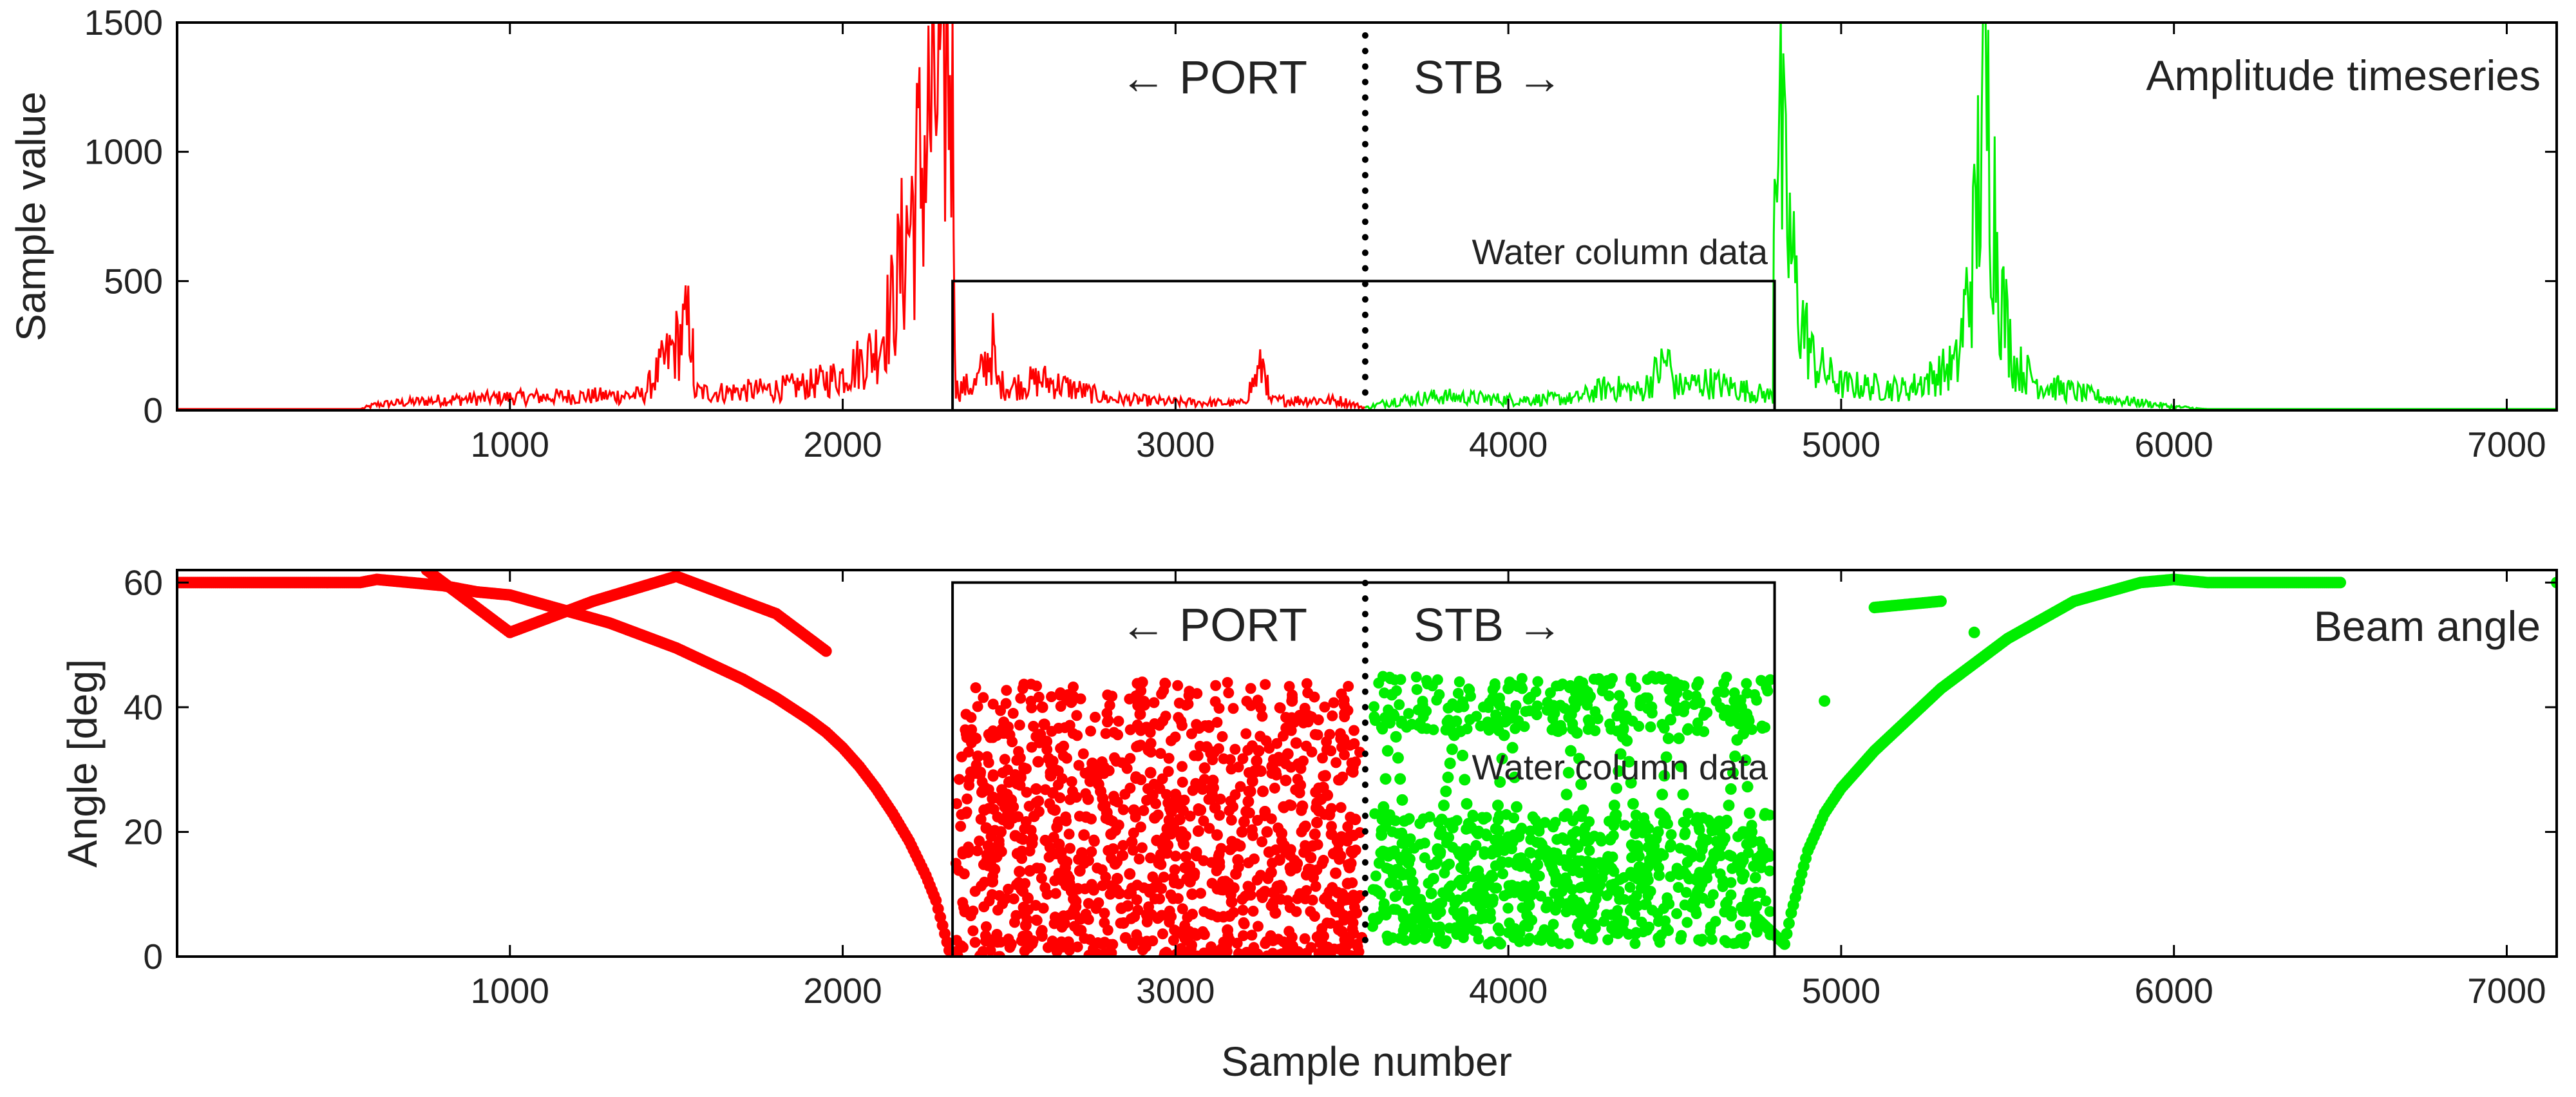  I want to click on amplitude-panel-title: Amplitude timeseries, so click(2343, 75).